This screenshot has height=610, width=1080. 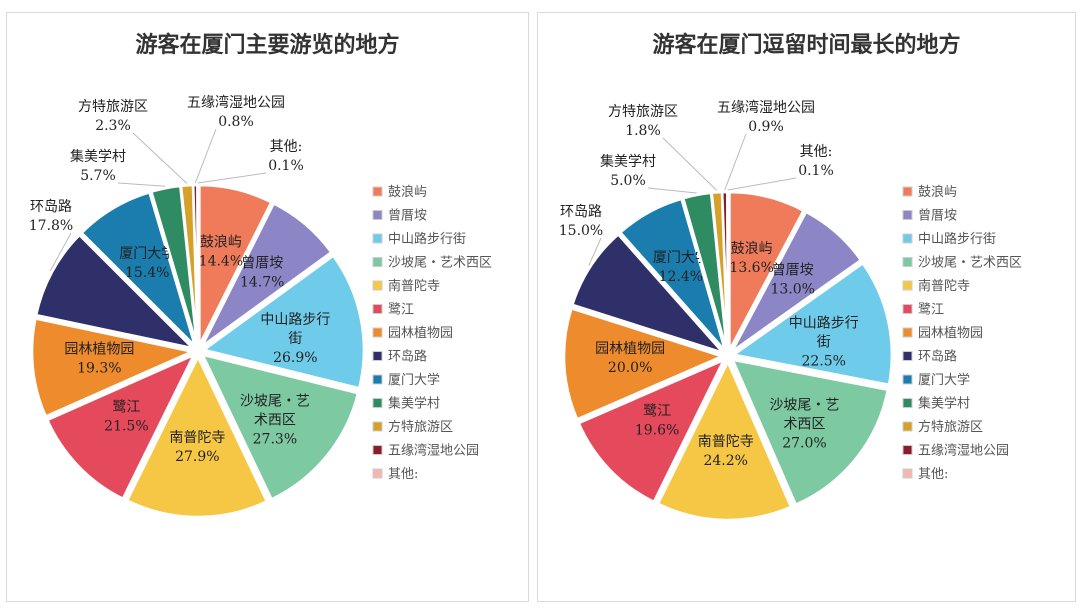 I want to click on data-label: 园林植物园 20.0%, so click(x=630, y=358).